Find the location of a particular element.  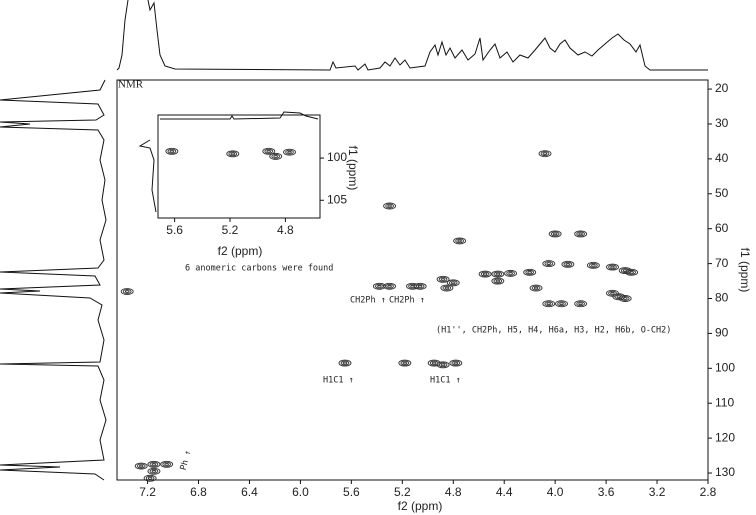

top-projection is located at coordinates (412, 35).